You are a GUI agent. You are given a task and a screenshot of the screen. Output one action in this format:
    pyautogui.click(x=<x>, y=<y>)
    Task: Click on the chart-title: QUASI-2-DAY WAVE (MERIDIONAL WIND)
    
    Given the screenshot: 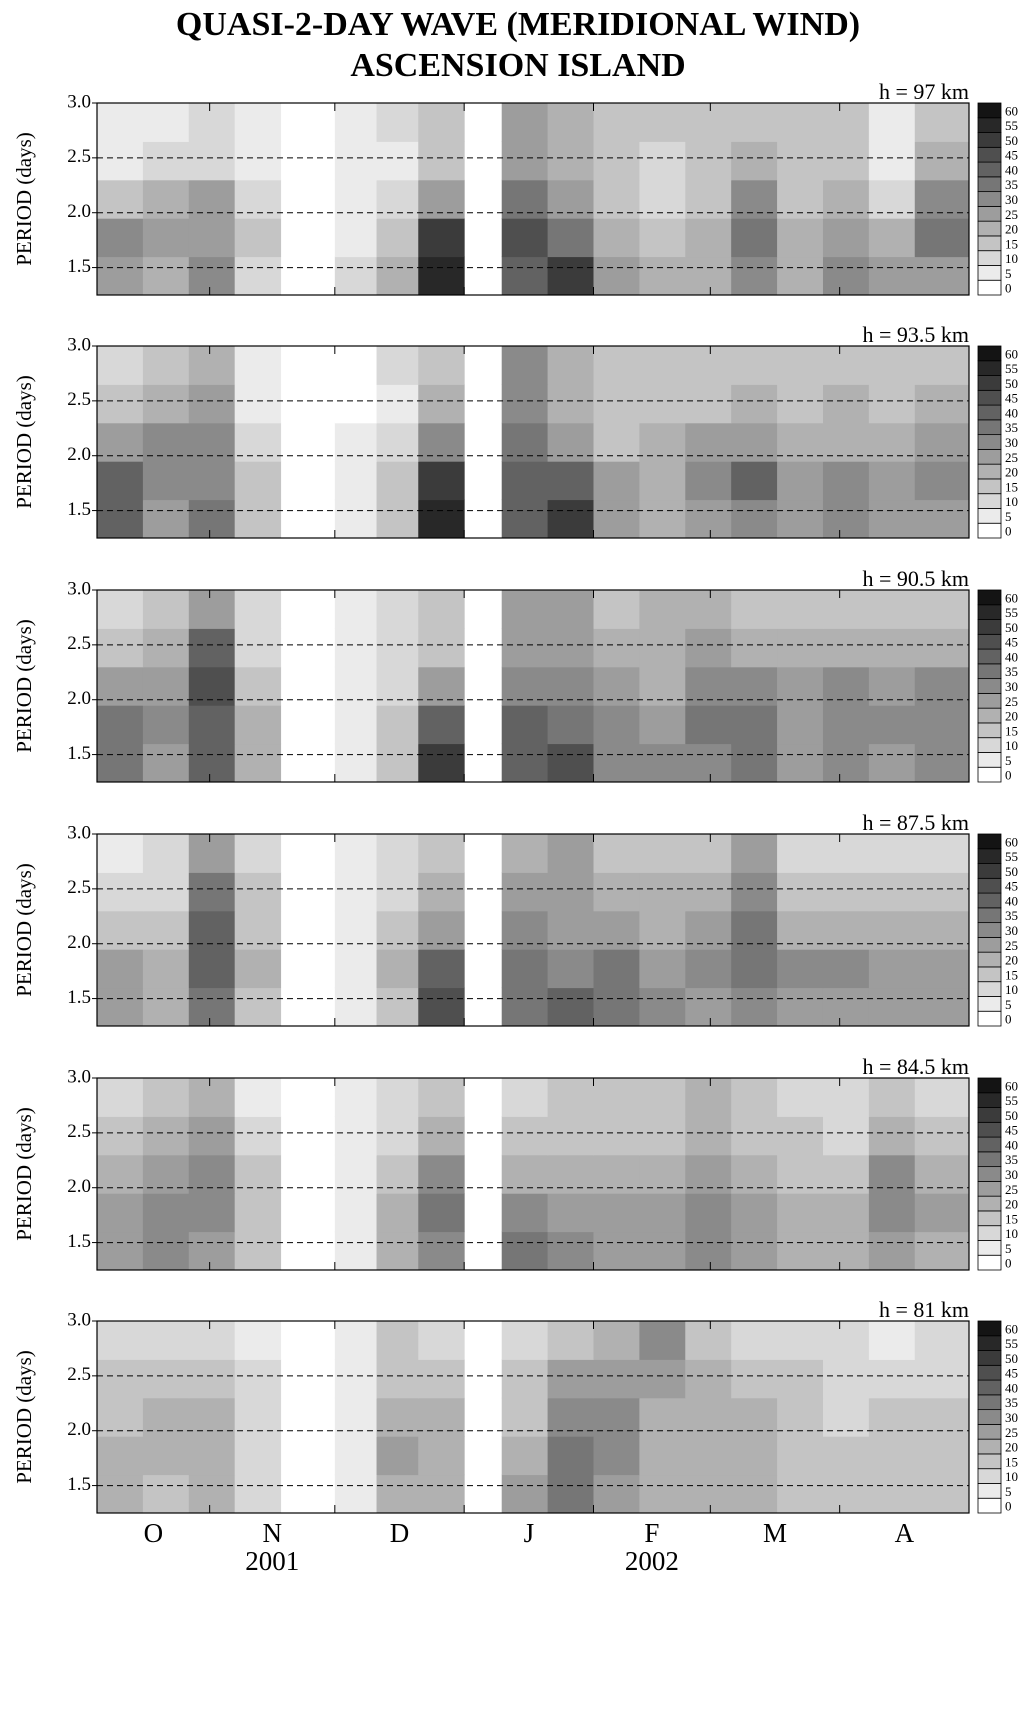 What is the action you would take?
    pyautogui.click(x=518, y=24)
    